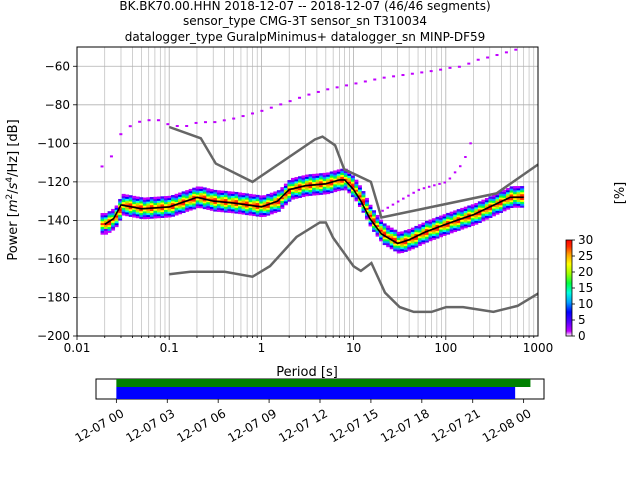 Image resolution: width=640 pixels, height=480 pixels. Describe the element at coordinates (585, 240) in the screenshot. I see `colorbar-tick-label: 30` at that location.